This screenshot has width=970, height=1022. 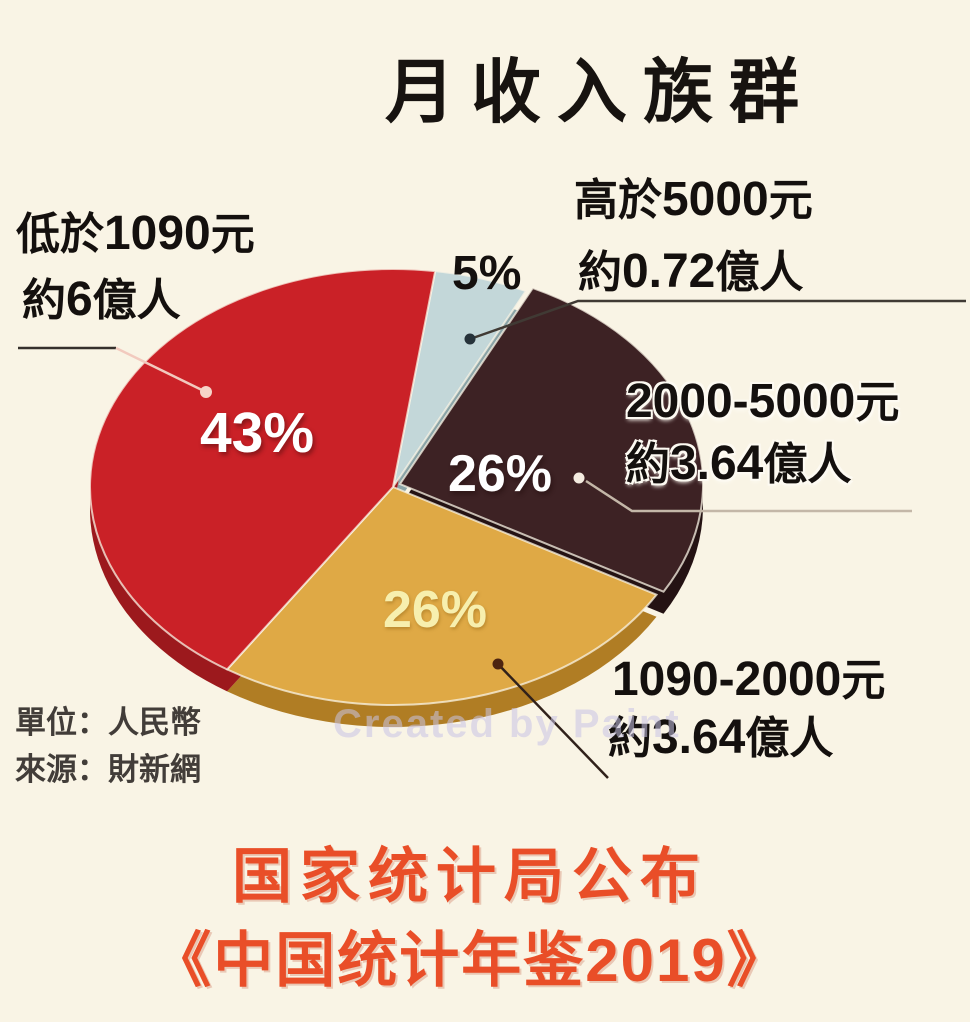 I want to click on label-above-5000-line2: 約0.72億人, so click(x=691, y=271).